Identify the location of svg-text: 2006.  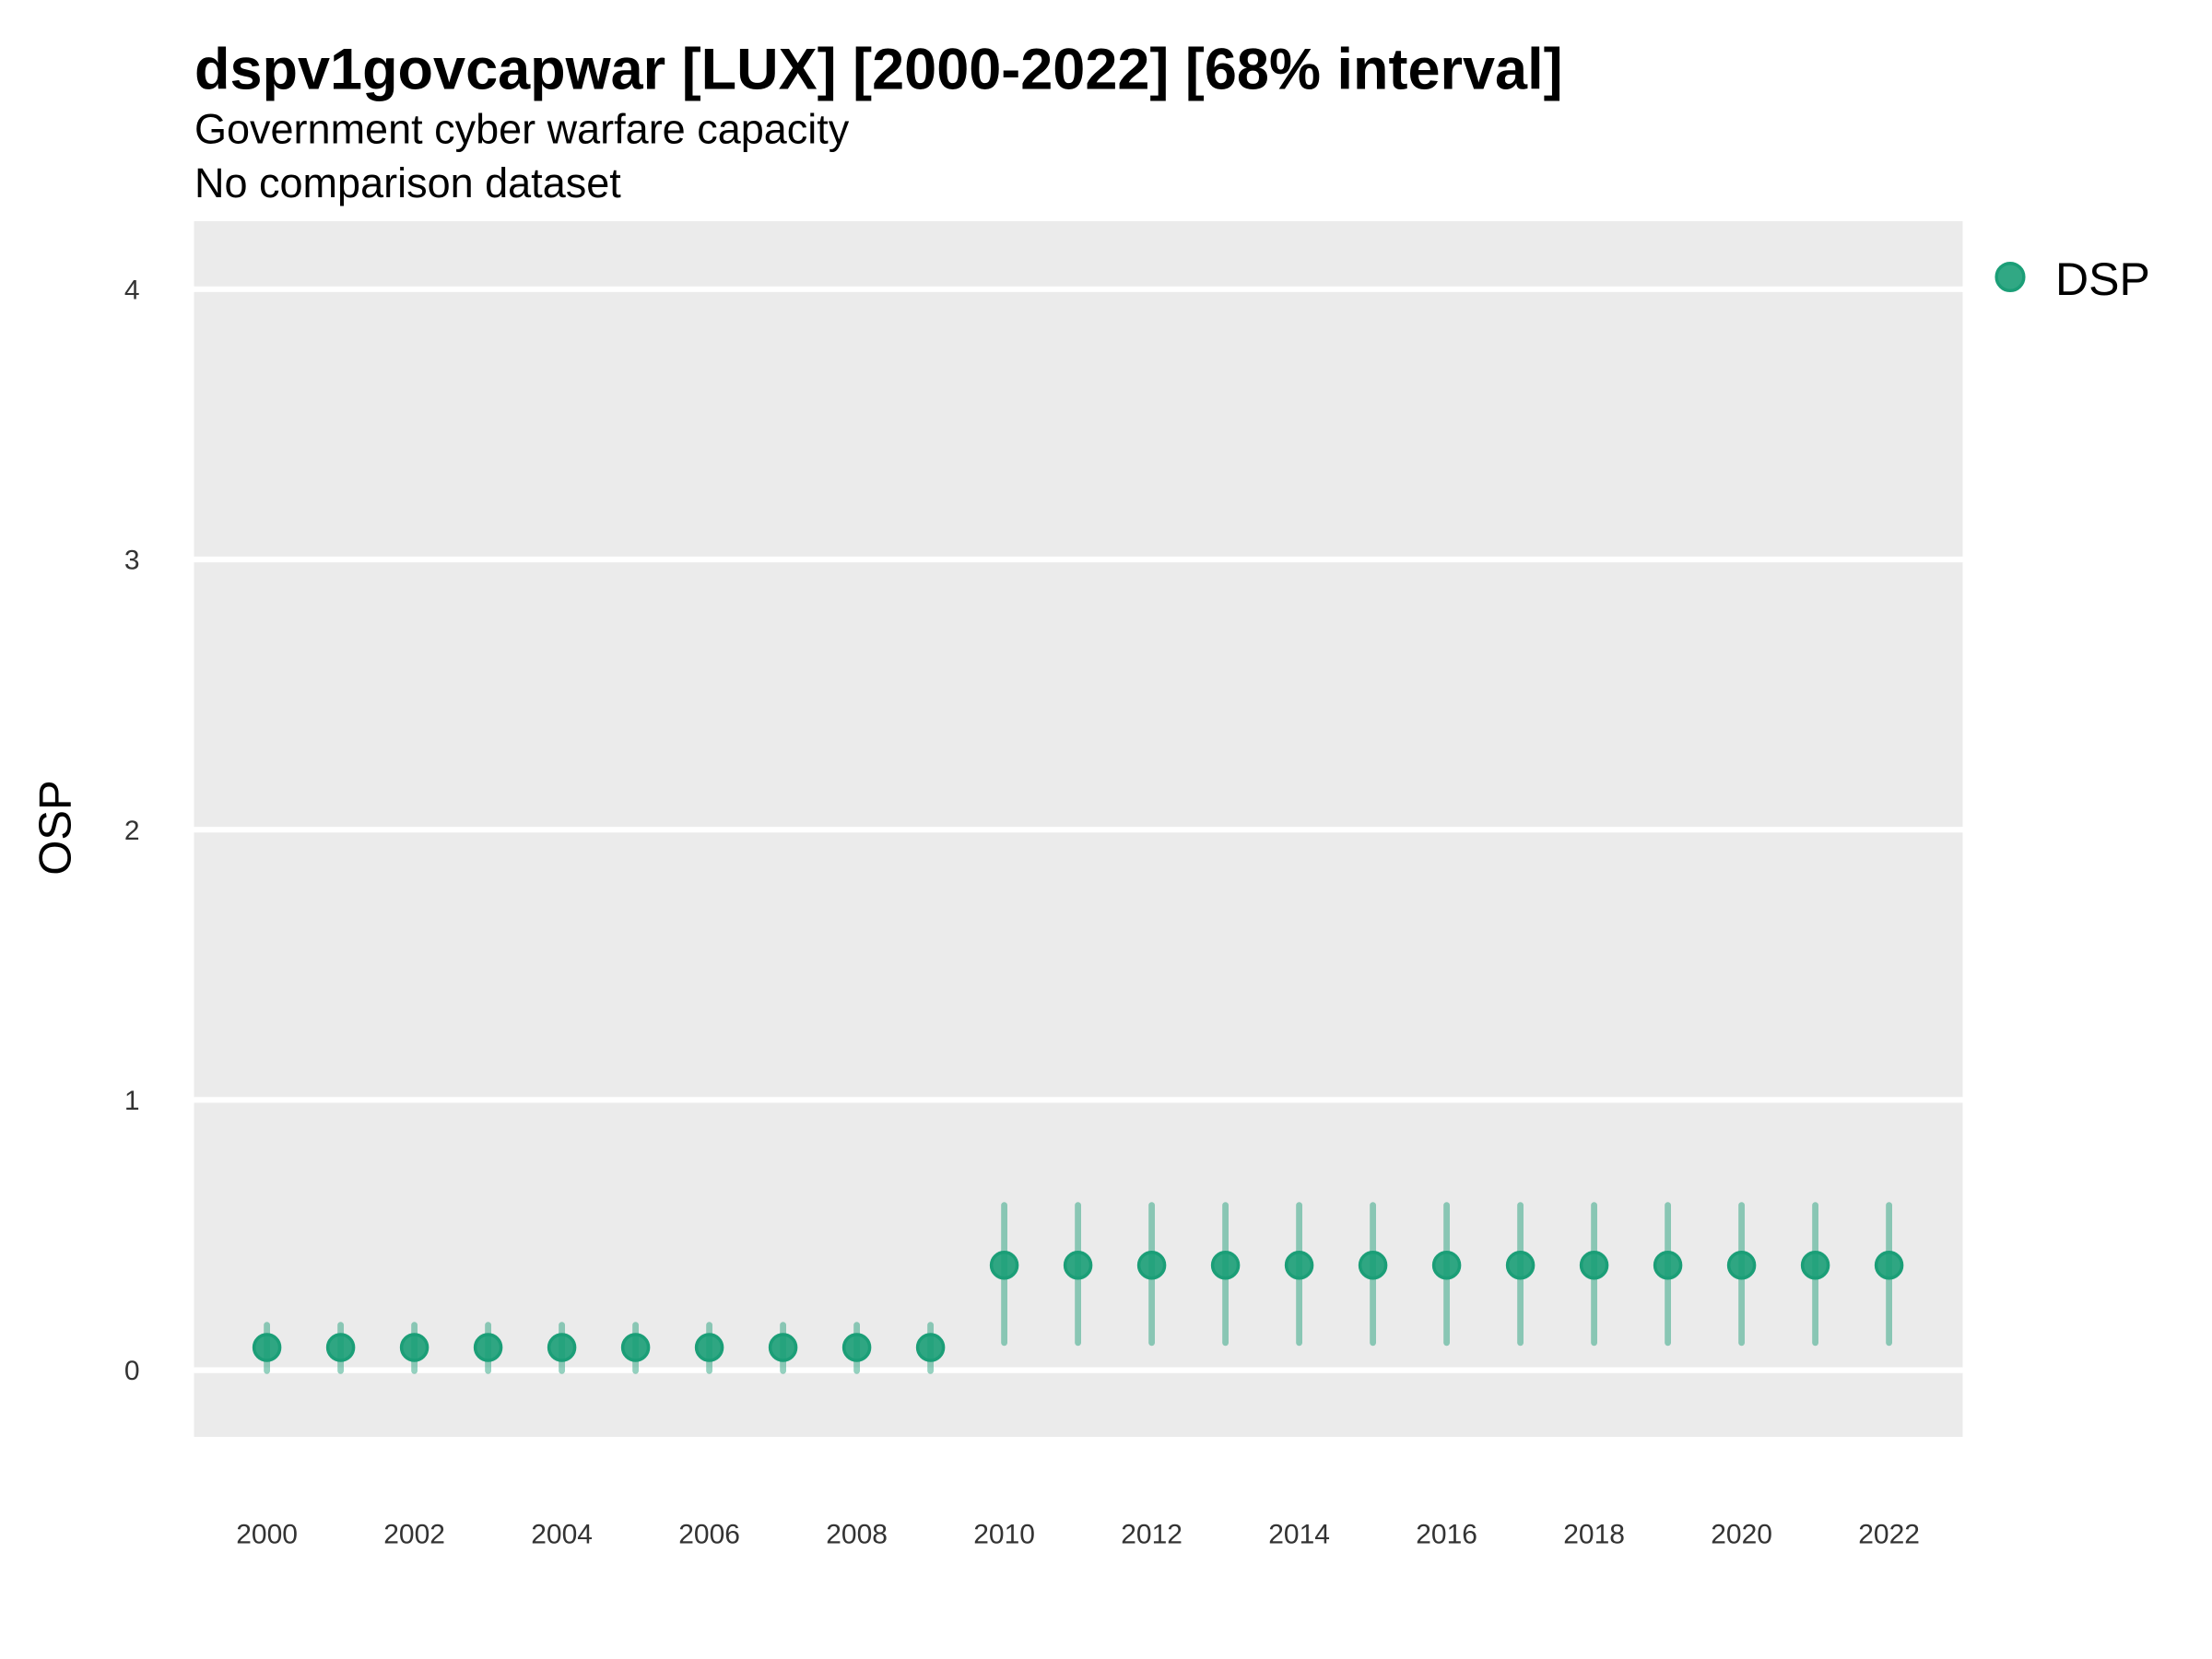
(709, 1535).